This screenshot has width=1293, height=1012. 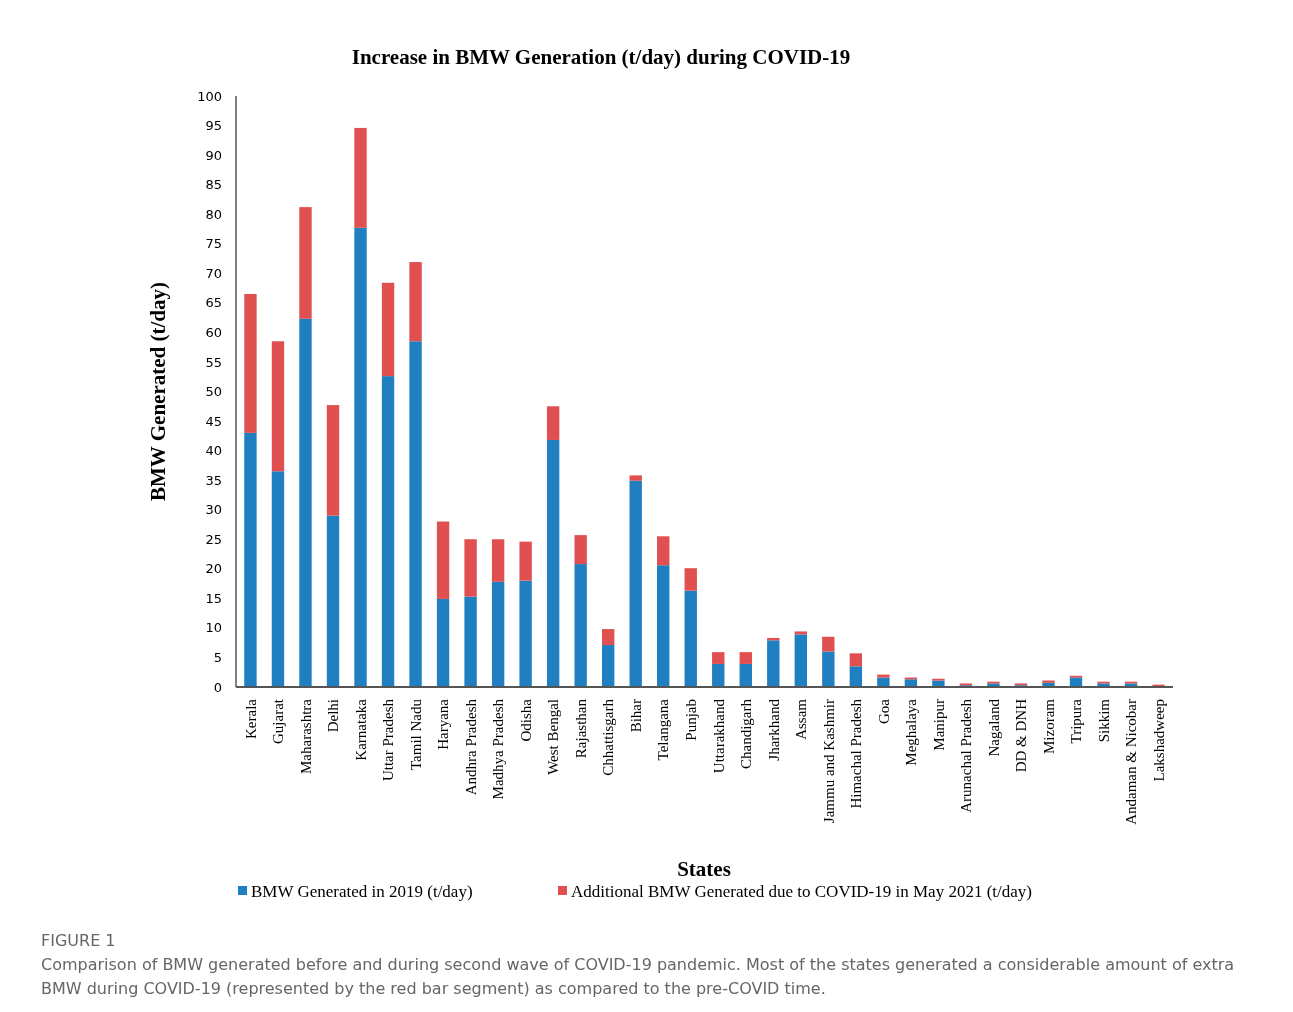 What do you see at coordinates (856, 753) in the screenshot?
I see `x-tick-label: Himachal Pradesh` at bounding box center [856, 753].